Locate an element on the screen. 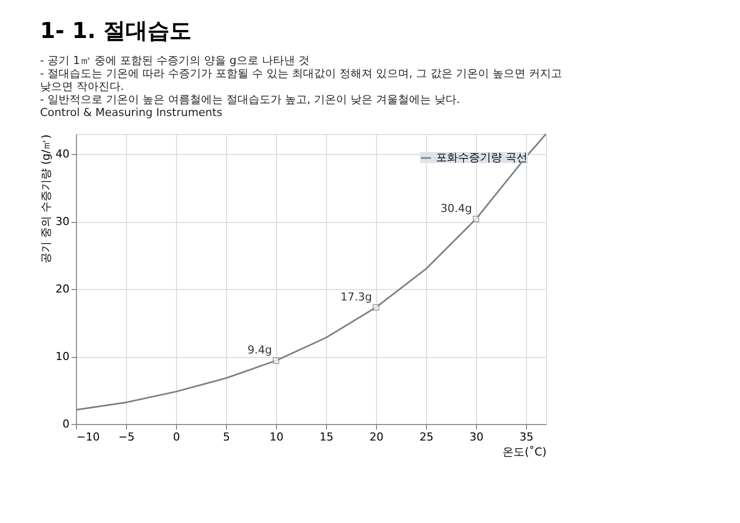 This screenshot has width=740, height=523. x-tick-label: −10 is located at coordinates (88, 437).